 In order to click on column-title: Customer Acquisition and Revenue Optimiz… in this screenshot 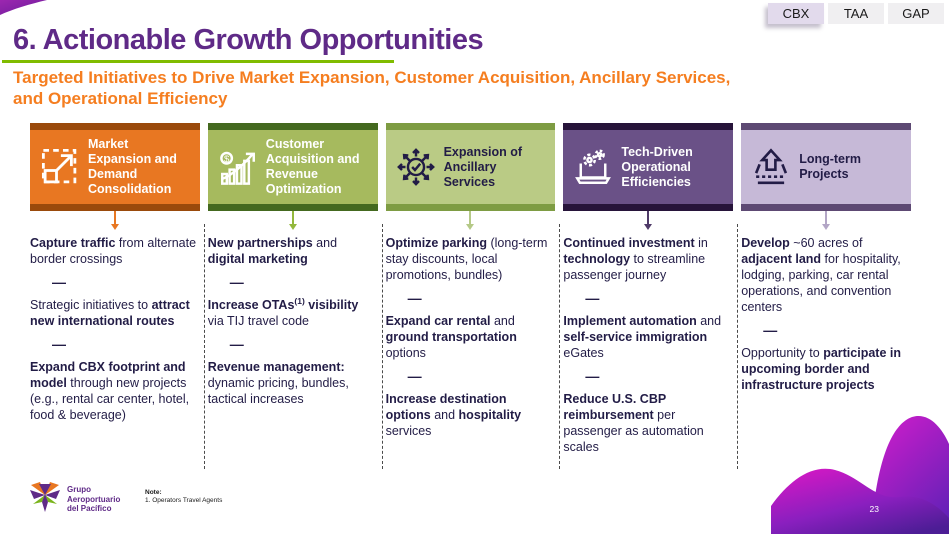, I will do `click(312, 166)`.